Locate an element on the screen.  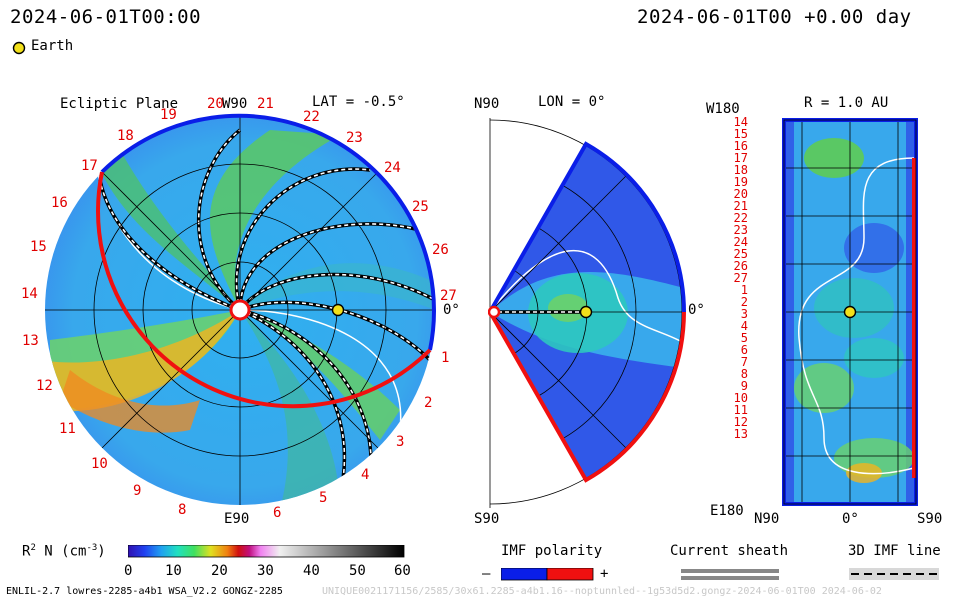
rot-label-8: 8 is located at coordinates (182, 510).